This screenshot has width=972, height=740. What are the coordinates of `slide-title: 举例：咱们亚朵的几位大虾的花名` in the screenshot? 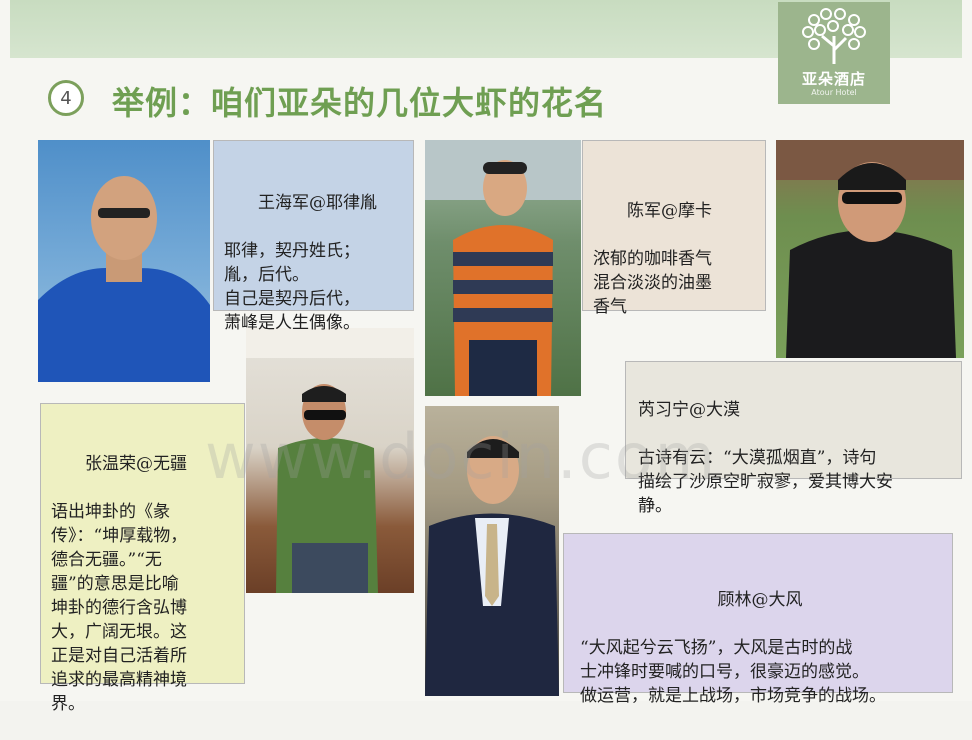 It's located at (360, 103).